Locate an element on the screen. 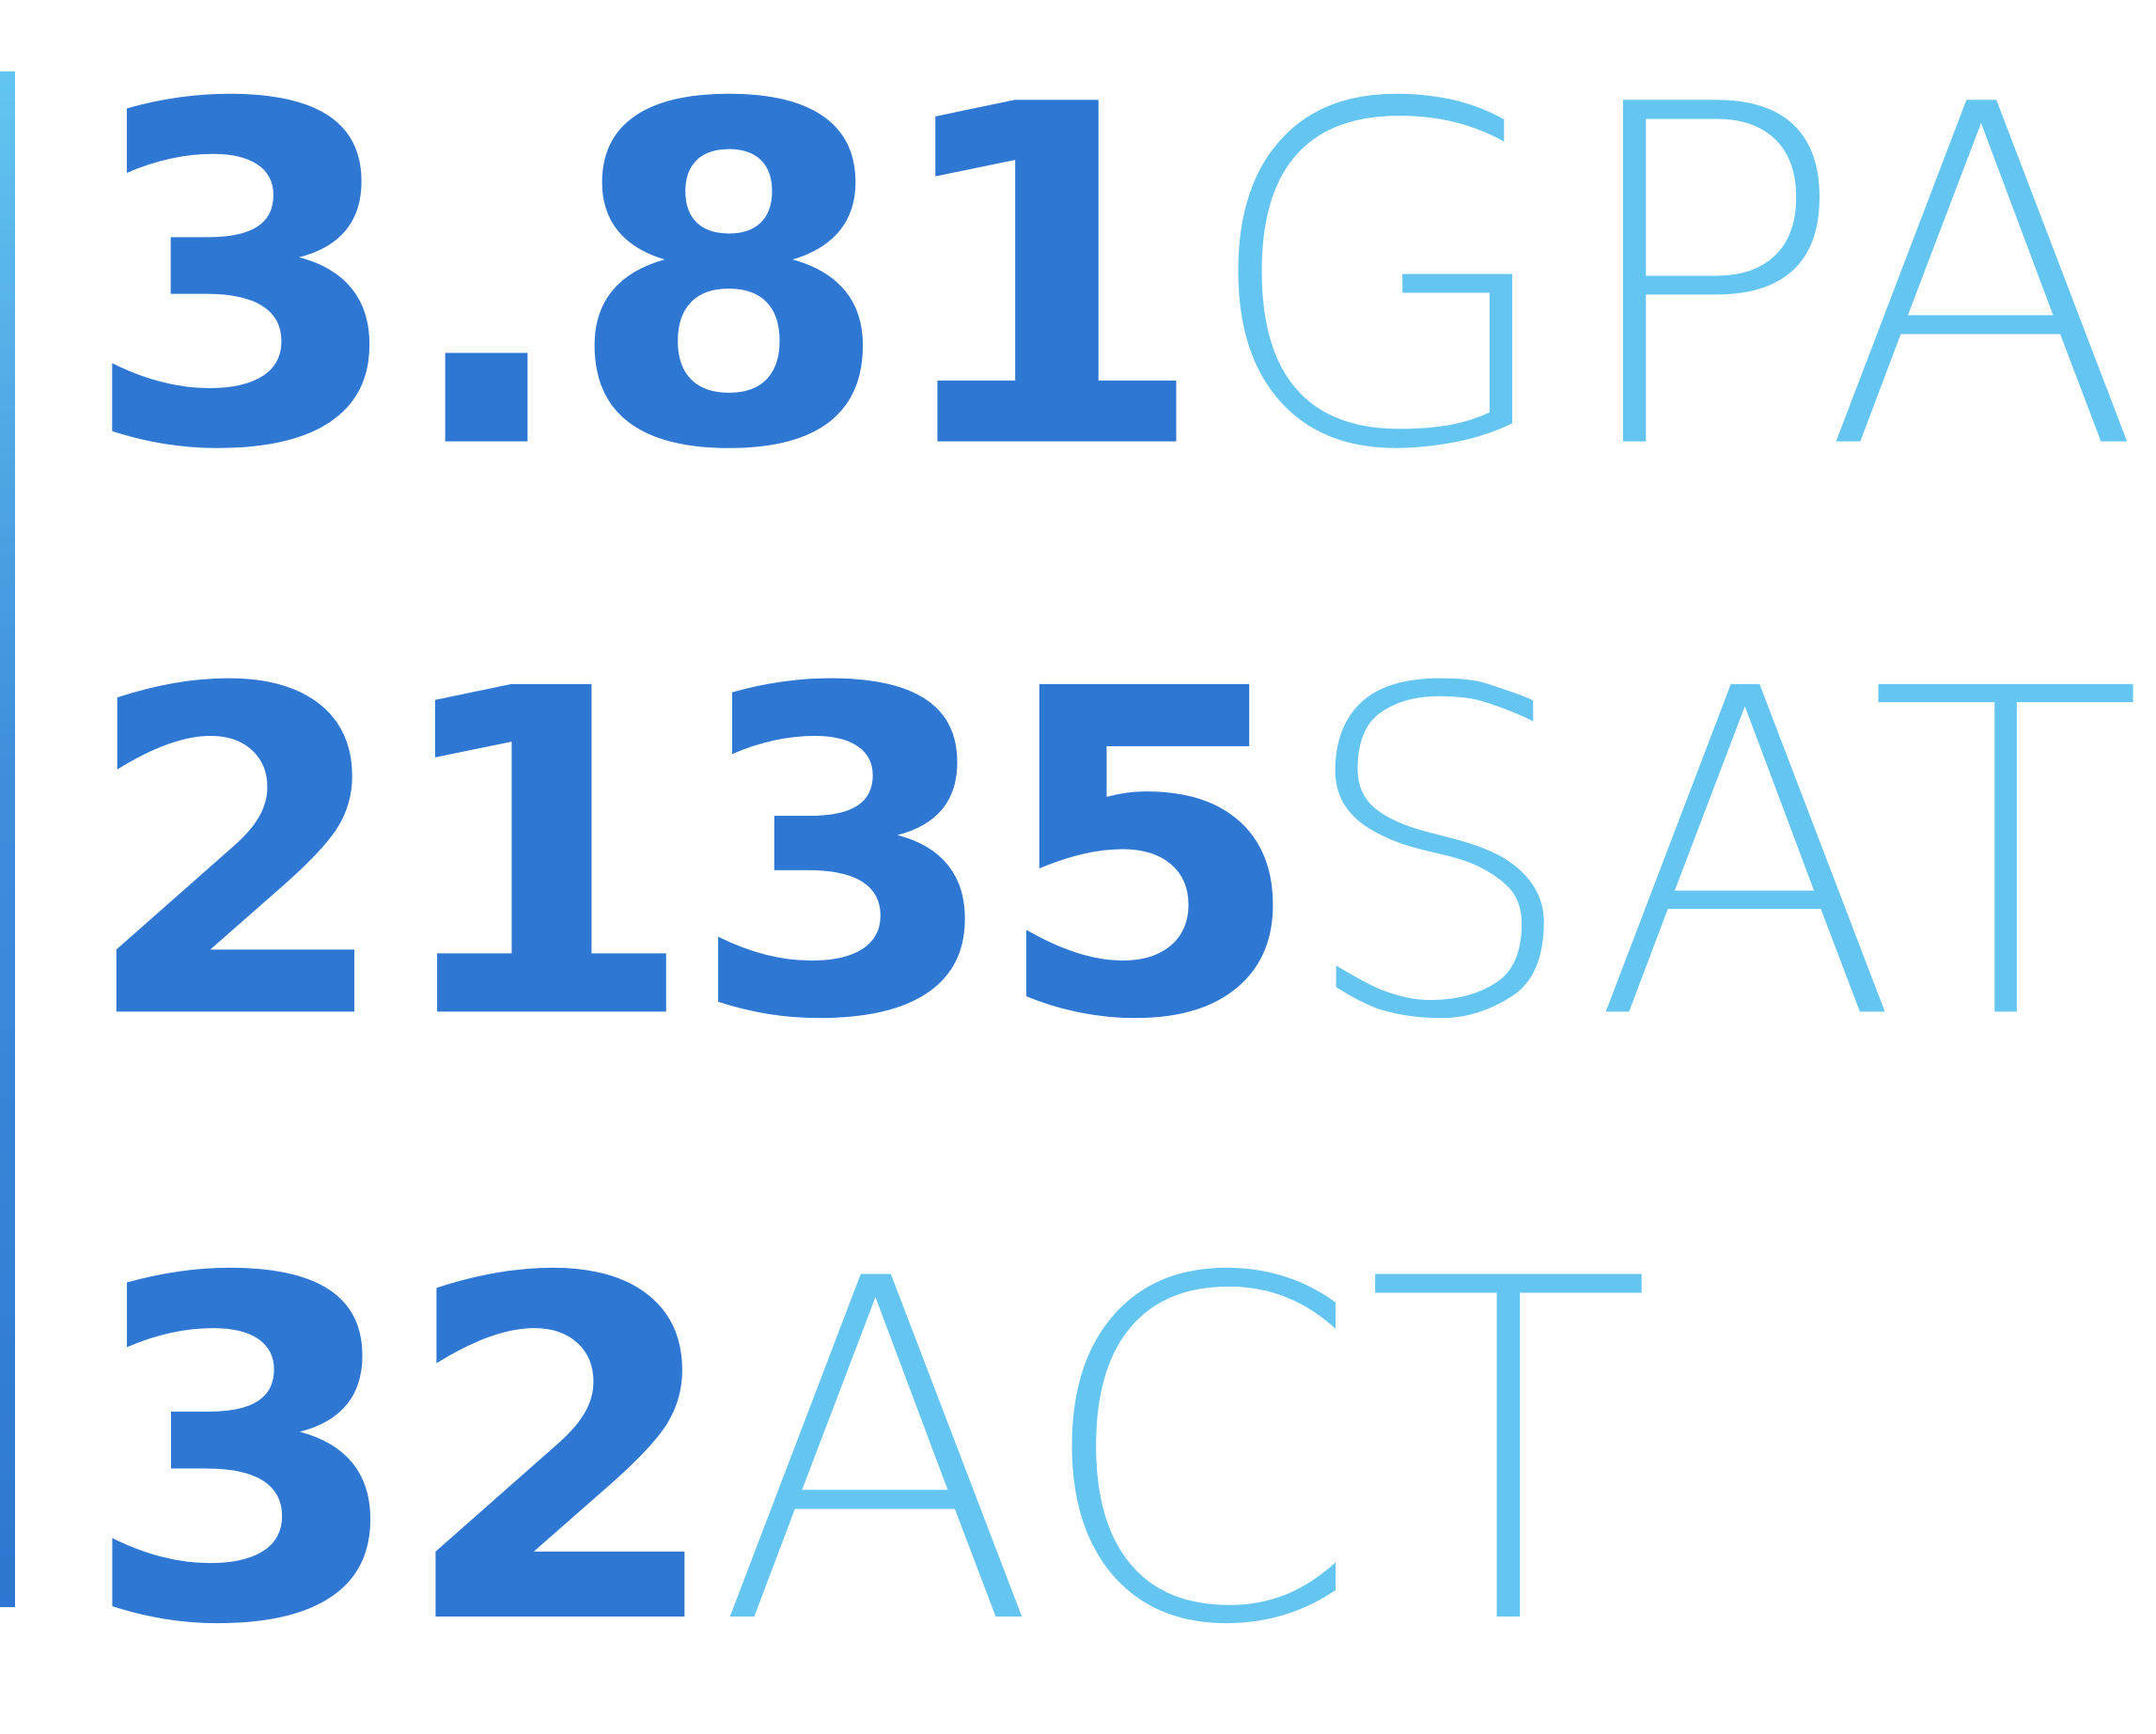 The image size is (2156, 1734). act-label: ACT is located at coordinates (1185, 1453).